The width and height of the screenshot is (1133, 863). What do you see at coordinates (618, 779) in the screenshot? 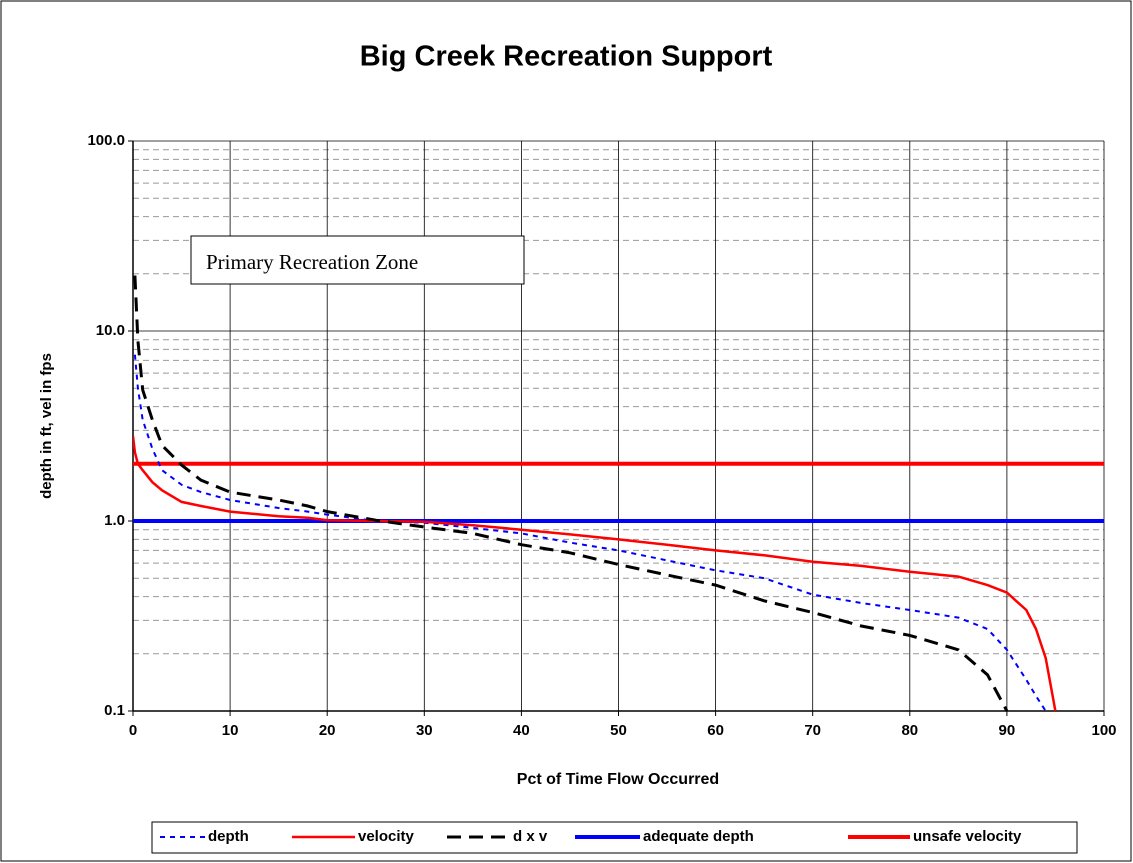
I see `x-axis-label: Pct of Time Flow Occurred` at bounding box center [618, 779].